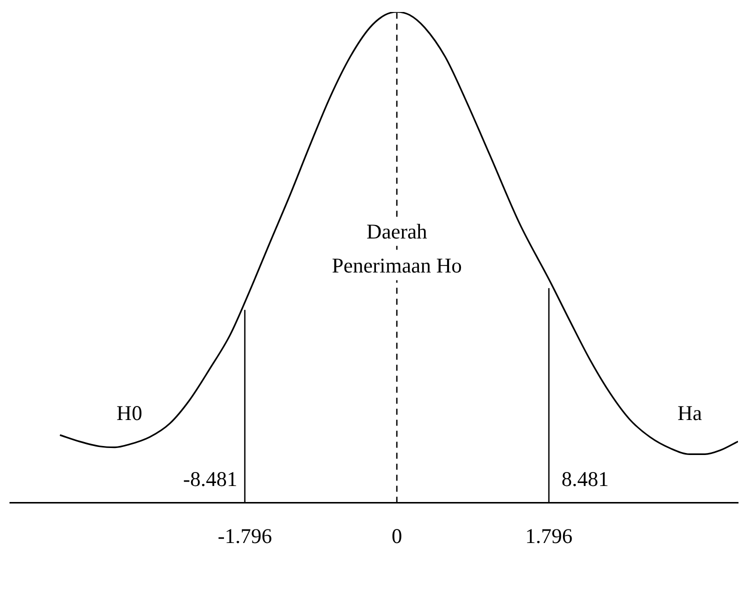 The width and height of the screenshot is (740, 594). What do you see at coordinates (210, 479) in the screenshot?
I see `annotation: -8.481` at bounding box center [210, 479].